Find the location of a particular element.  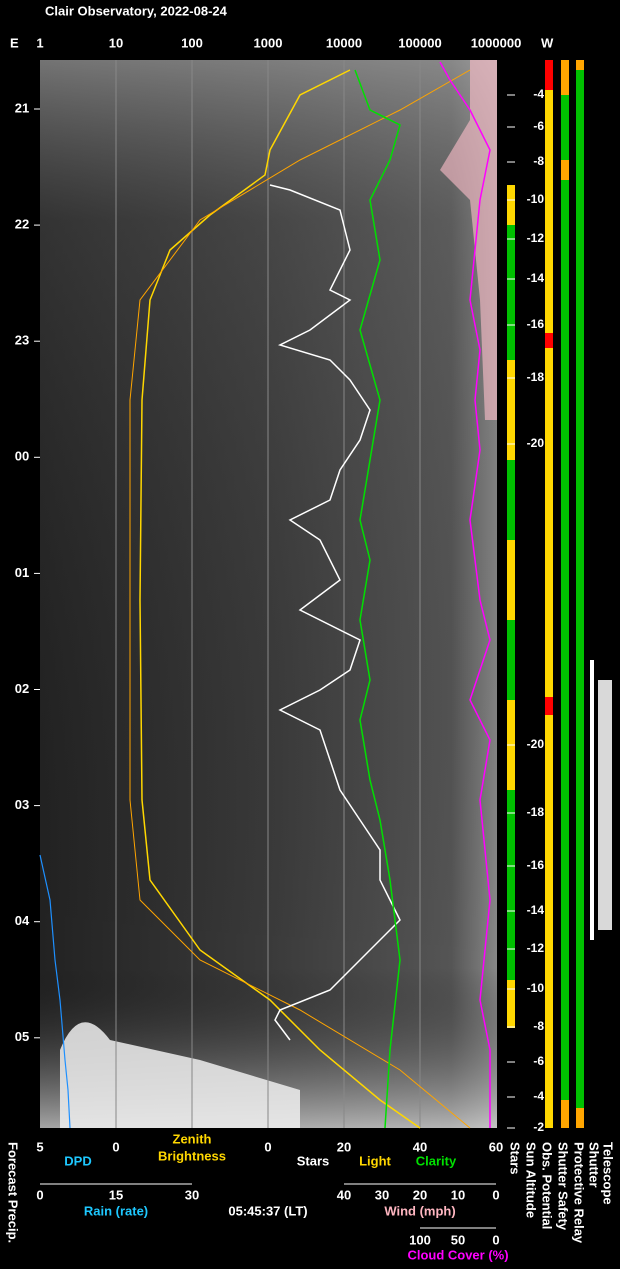

side-label: Protective Relay is located at coordinates (579, 1193).